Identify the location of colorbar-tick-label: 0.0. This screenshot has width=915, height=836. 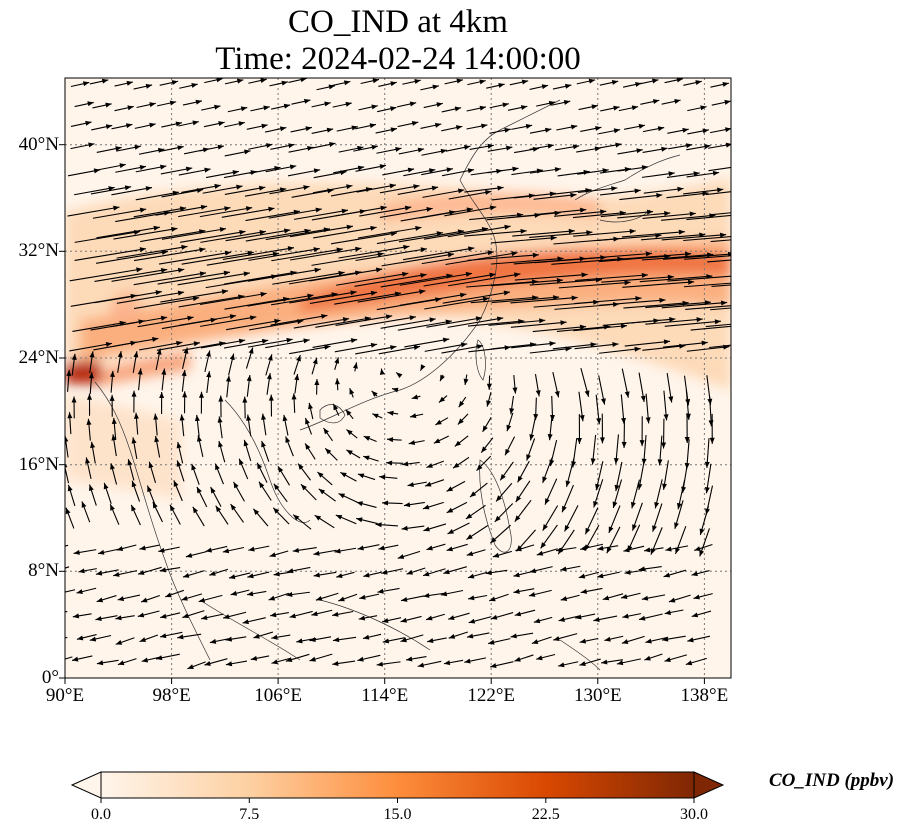
(101, 814).